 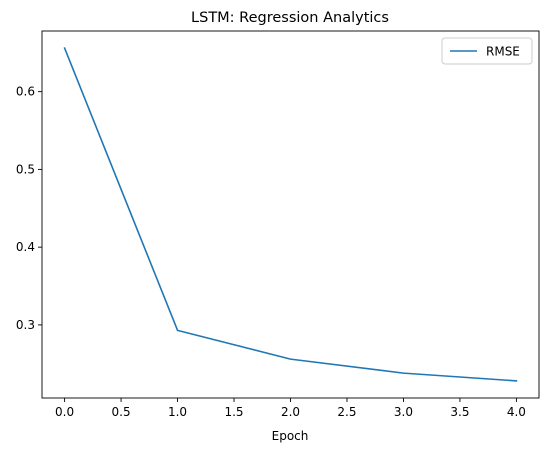 I want to click on y-tick-label: 0.4, so click(x=25, y=247).